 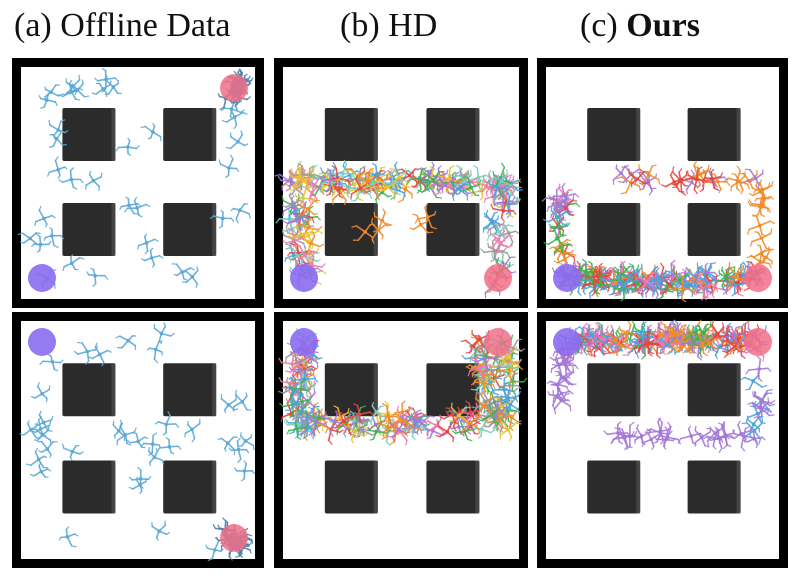 What do you see at coordinates (364, 25) in the screenshot?
I see `column-title-prefix: (b)` at bounding box center [364, 25].